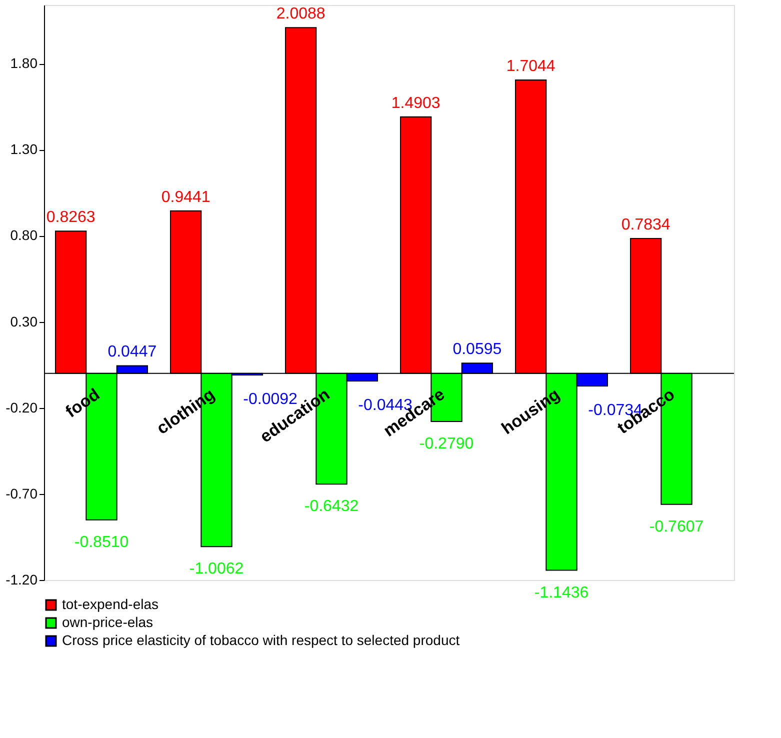 The width and height of the screenshot is (781, 738). Describe the element at coordinates (24, 235) in the screenshot. I see `y-tick-label: 0.80` at that location.